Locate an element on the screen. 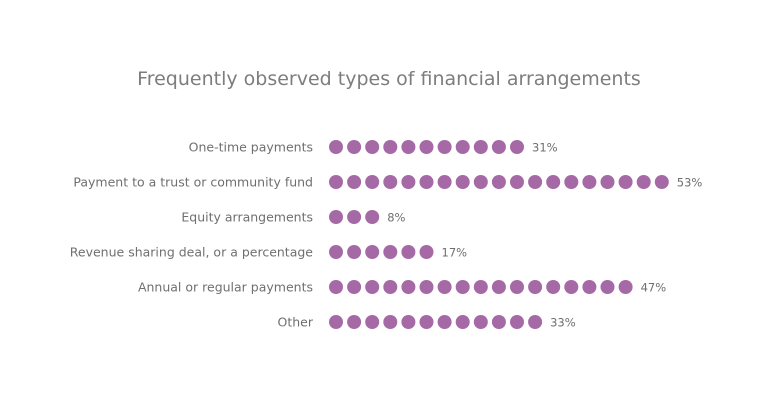  chart-row: Payment to a trust or community fund 53% is located at coordinates (387, 182).